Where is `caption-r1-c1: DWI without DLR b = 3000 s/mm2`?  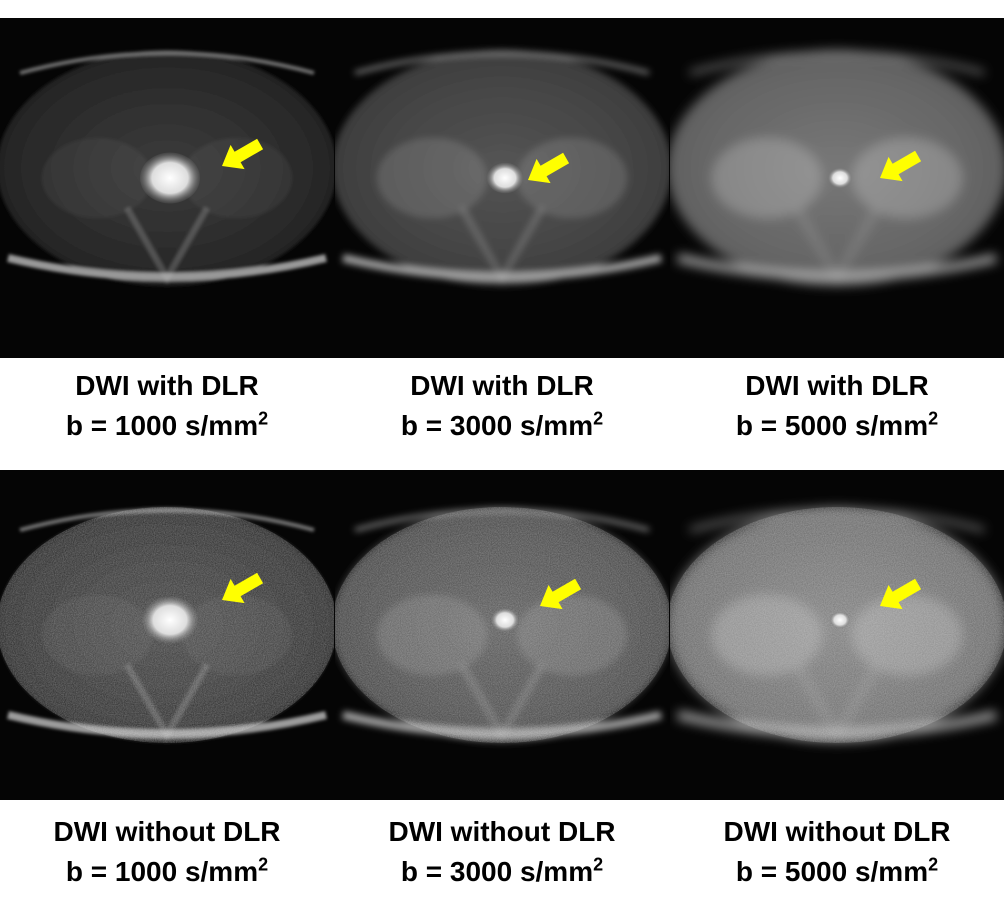 caption-r1-c1: DWI without DLR b = 3000 s/mm2 is located at coordinates (502, 852).